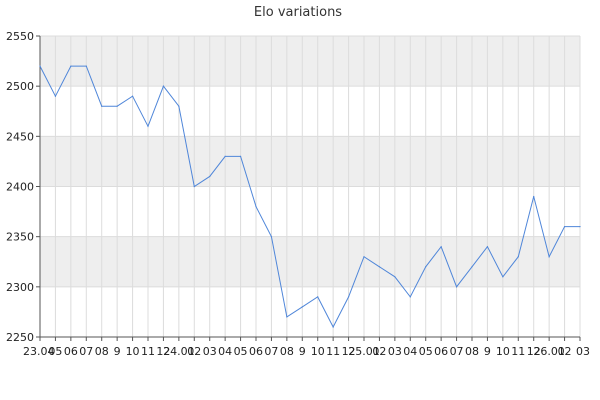 The height and width of the screenshot is (400, 600). What do you see at coordinates (179, 351) in the screenshot?
I see `x-tick-label: 24.01` at bounding box center [179, 351].